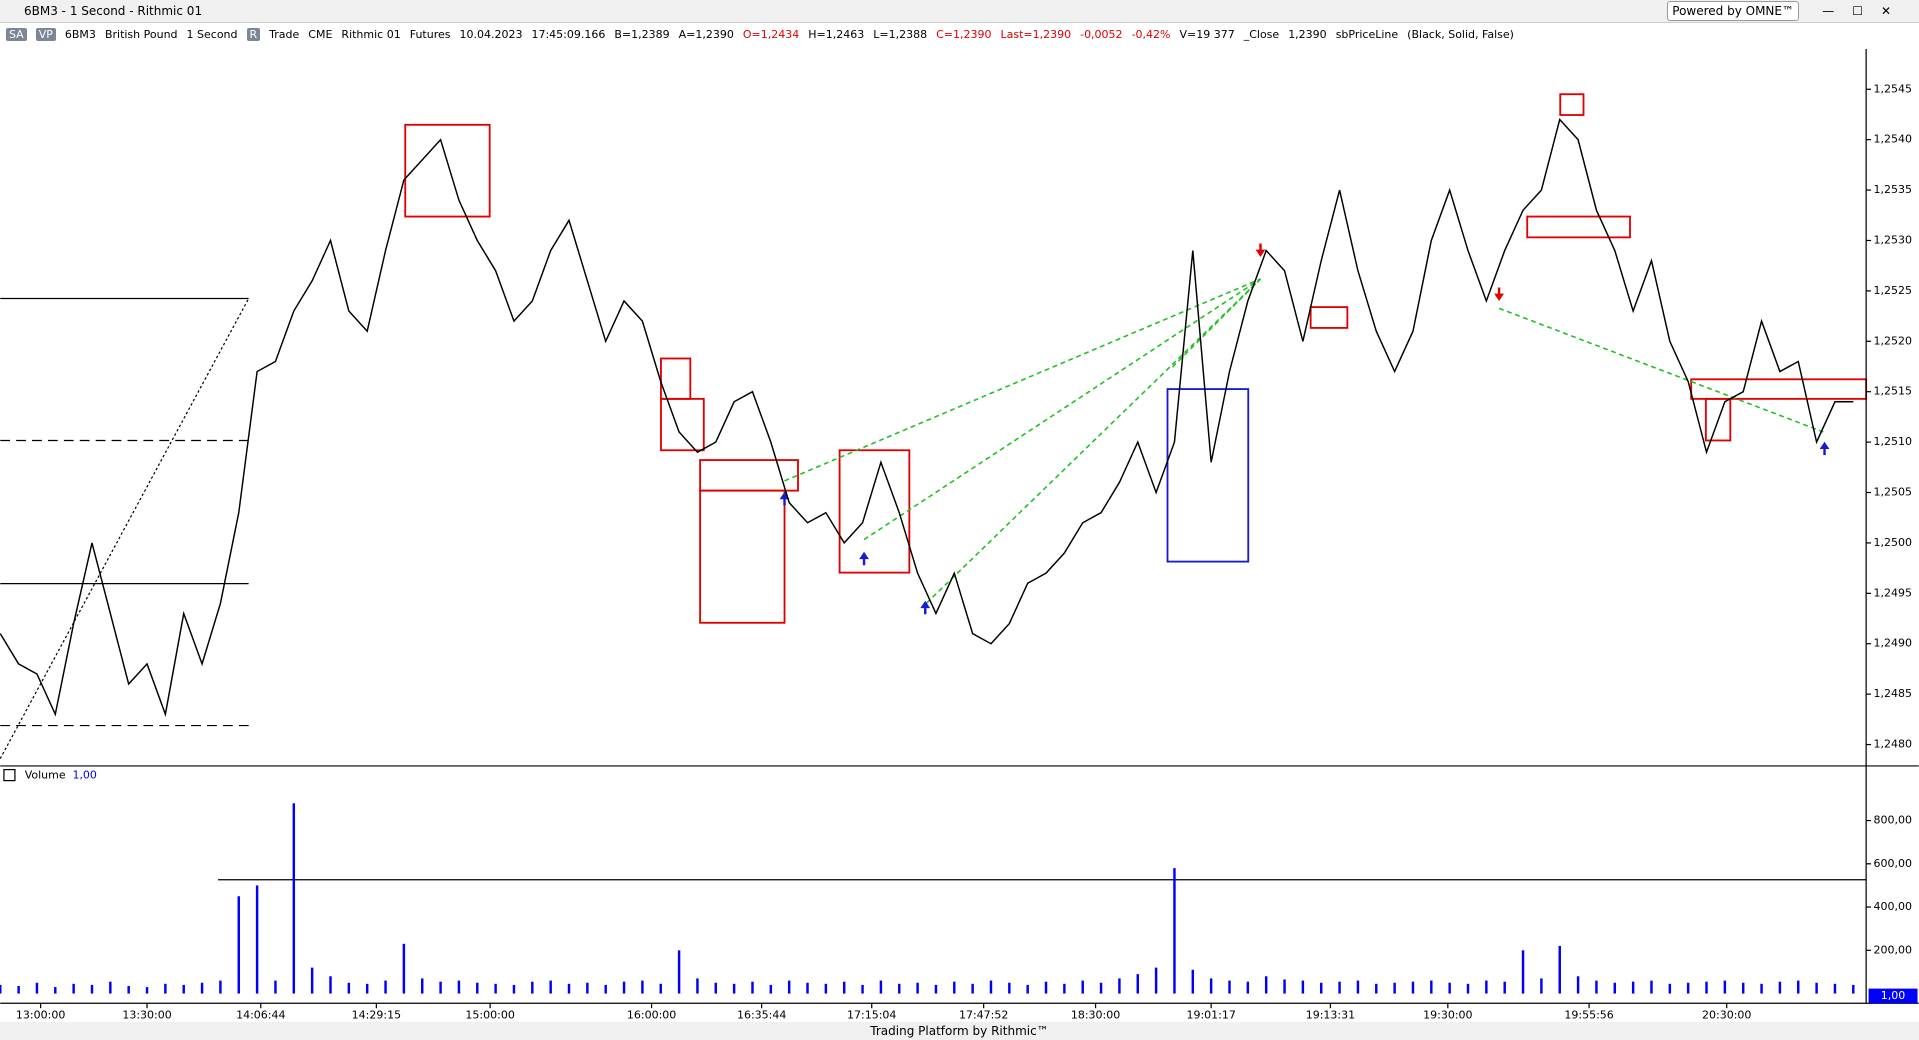  I want to click on x-tick-label: 19:01:17, so click(1210, 1015).